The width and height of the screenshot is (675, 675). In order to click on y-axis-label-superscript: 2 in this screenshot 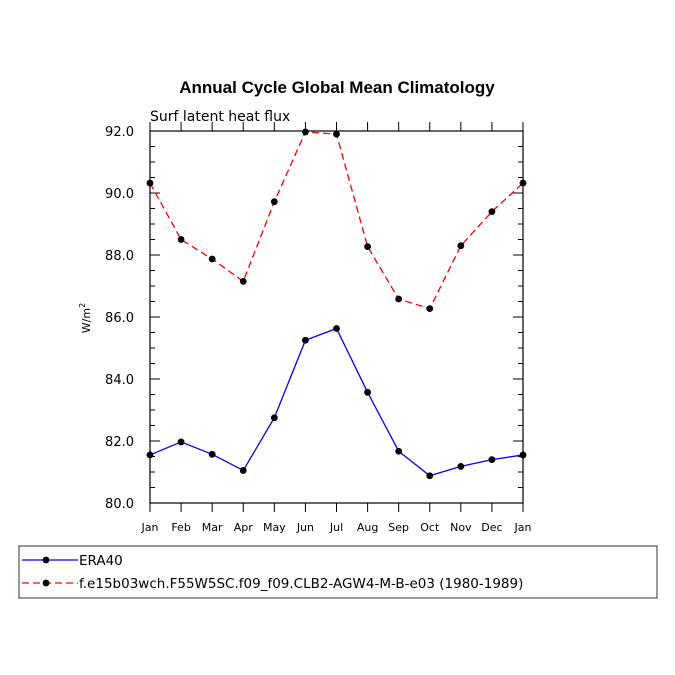, I will do `click(82, 305)`.